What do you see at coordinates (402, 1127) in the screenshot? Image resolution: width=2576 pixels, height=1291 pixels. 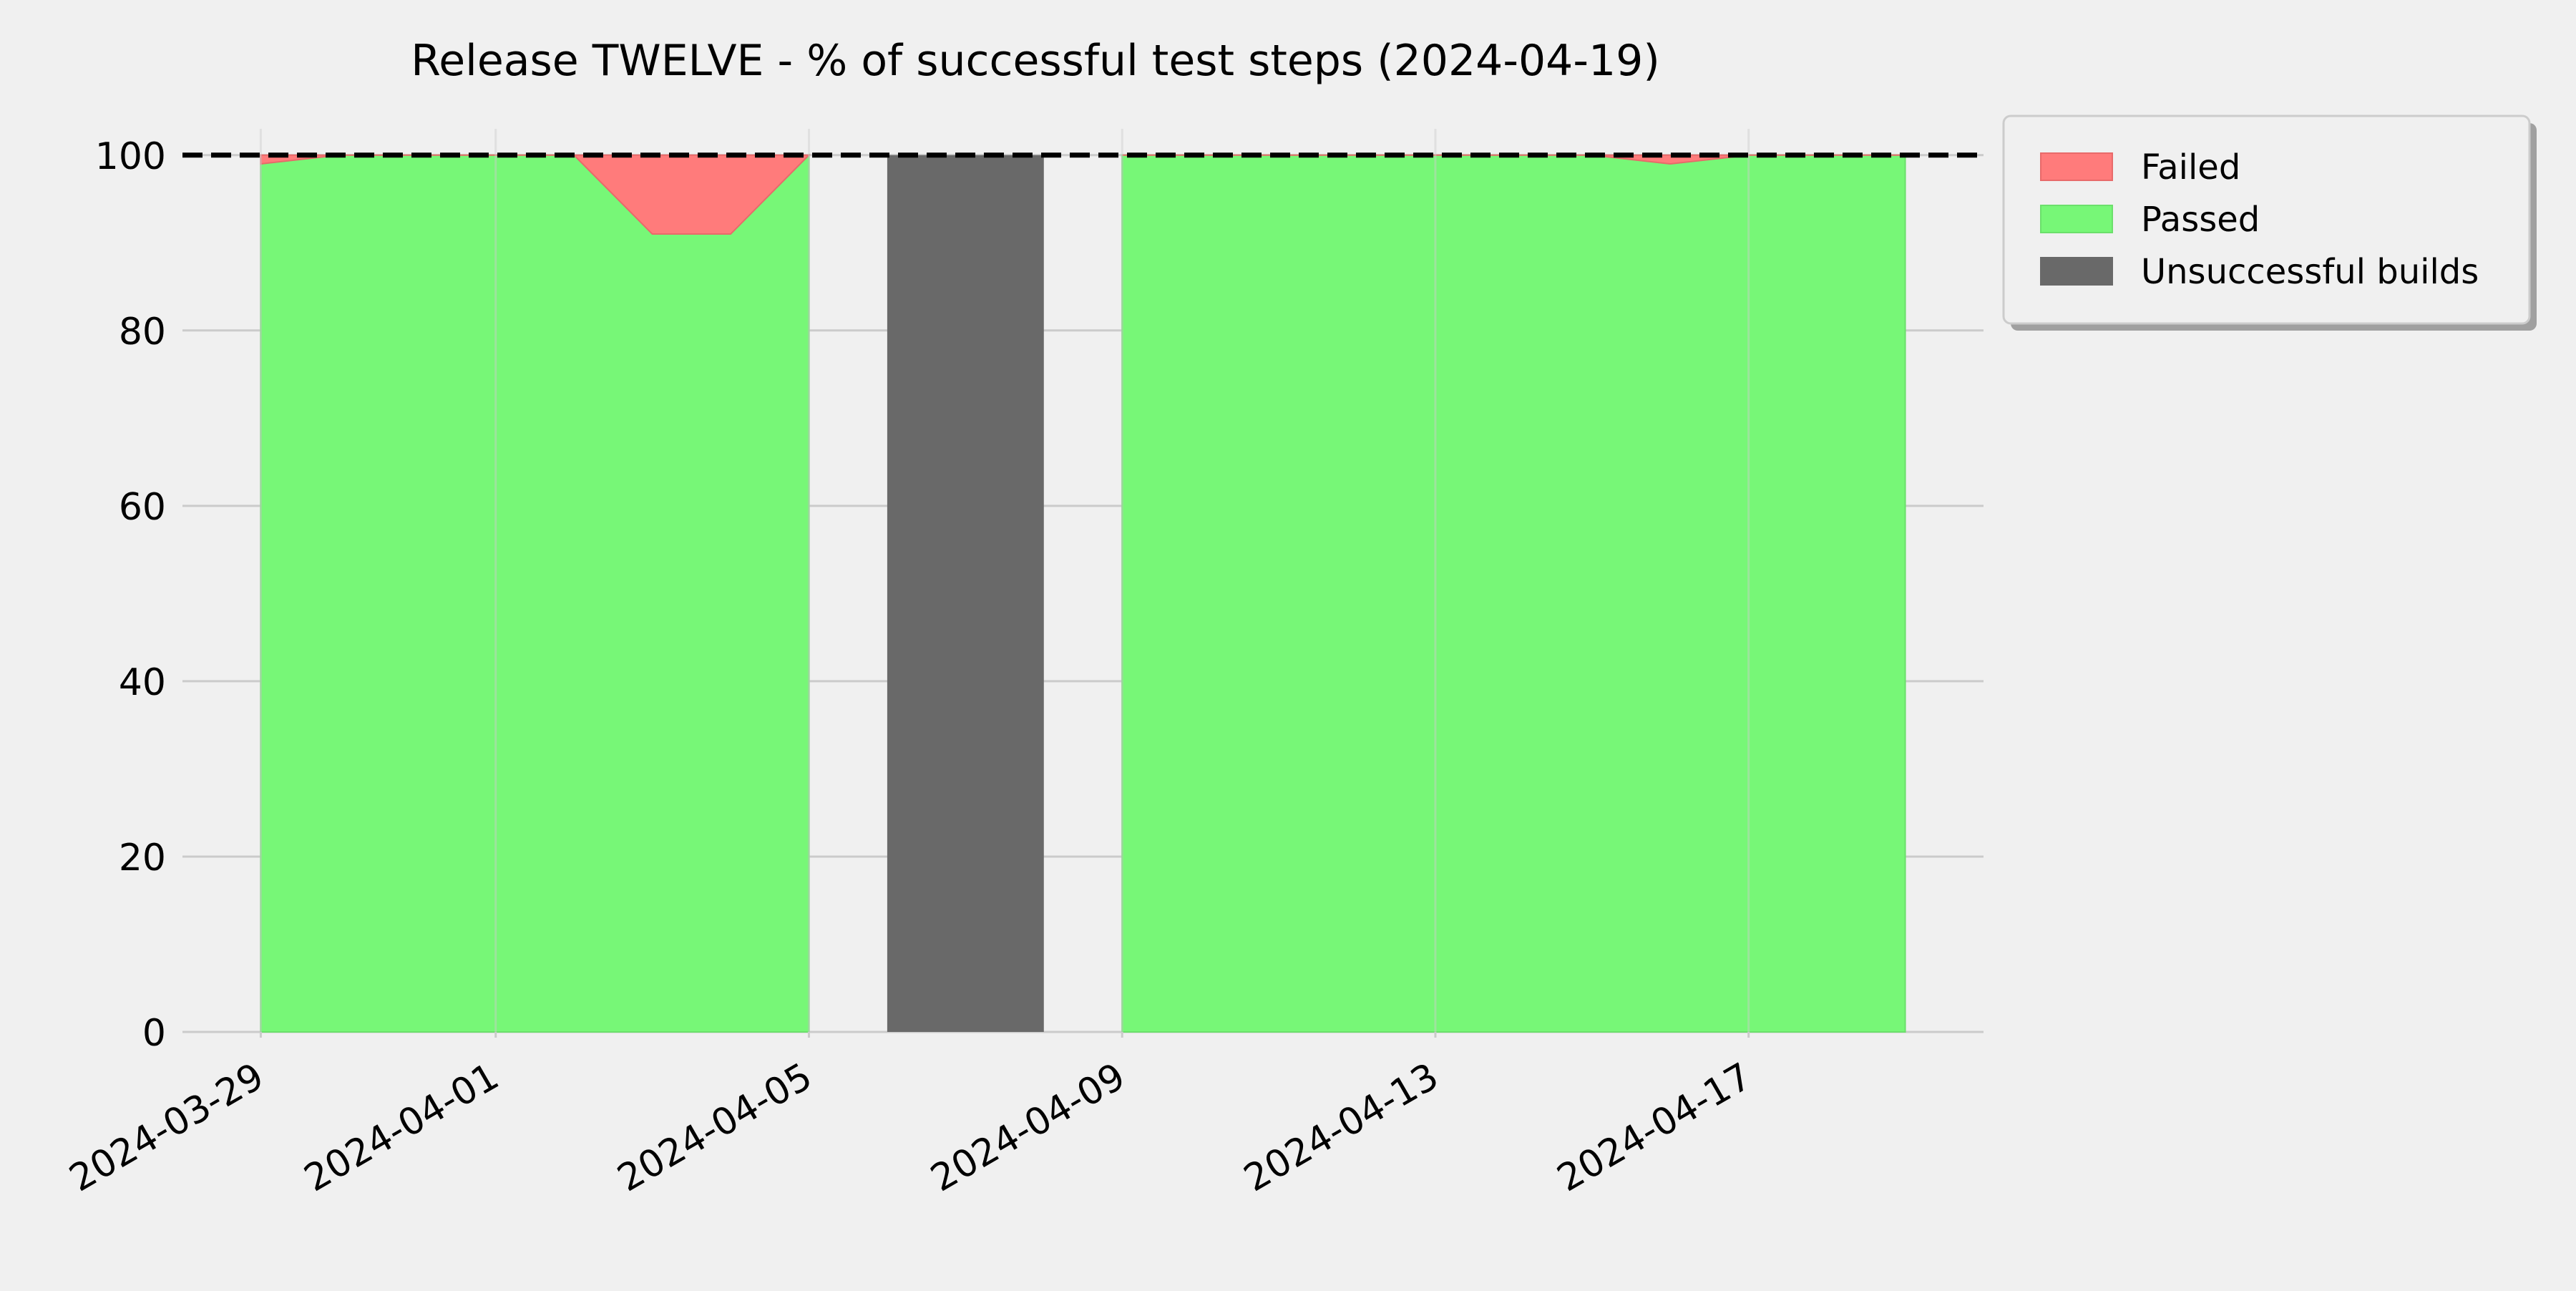 I see `x-tick-label: 2024-04-01` at bounding box center [402, 1127].